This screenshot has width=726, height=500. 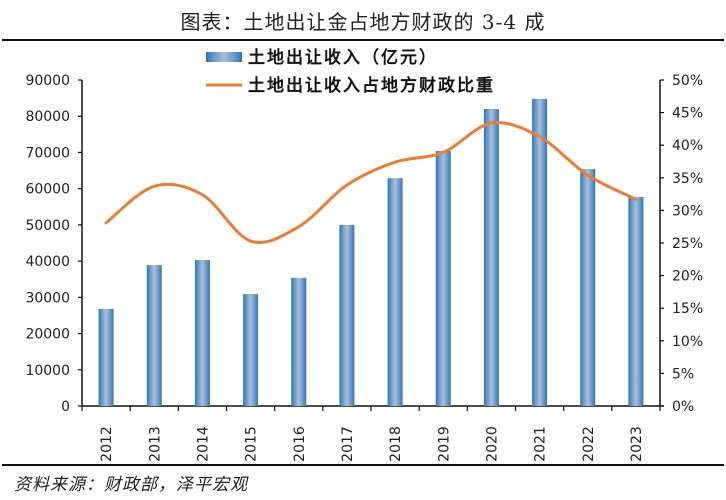 What do you see at coordinates (363, 22) in the screenshot?
I see `chart-title: 图表：土地出让金占地方财政的 3-4 成` at bounding box center [363, 22].